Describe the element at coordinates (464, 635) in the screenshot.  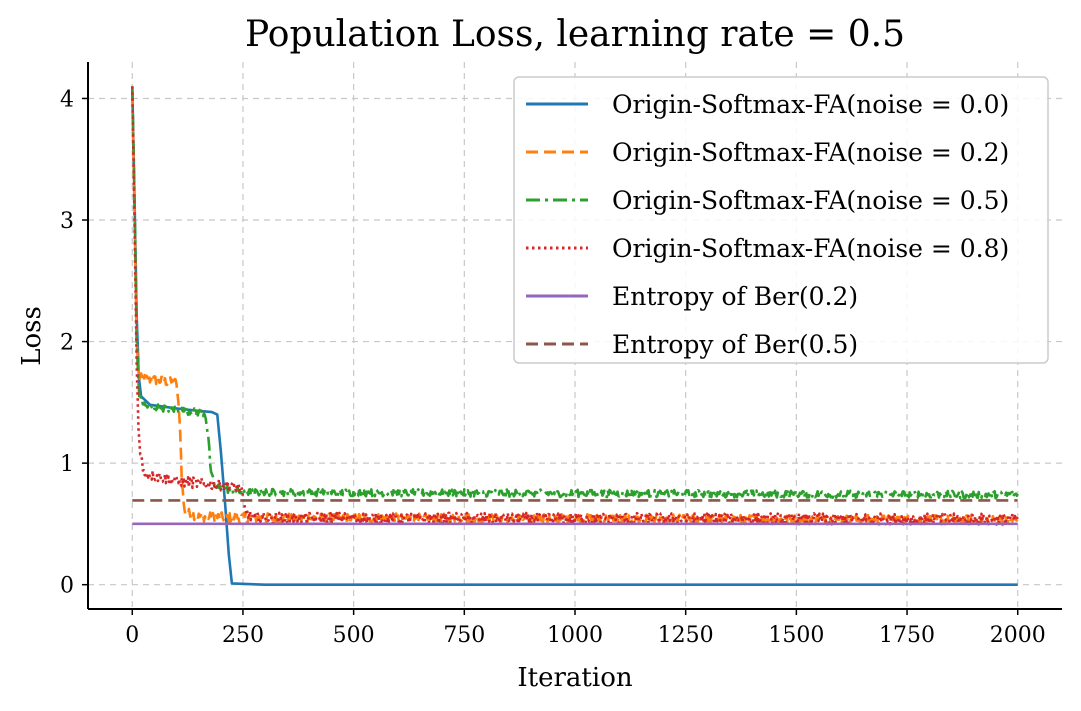
I see `x-tick-label: 750` at that location.